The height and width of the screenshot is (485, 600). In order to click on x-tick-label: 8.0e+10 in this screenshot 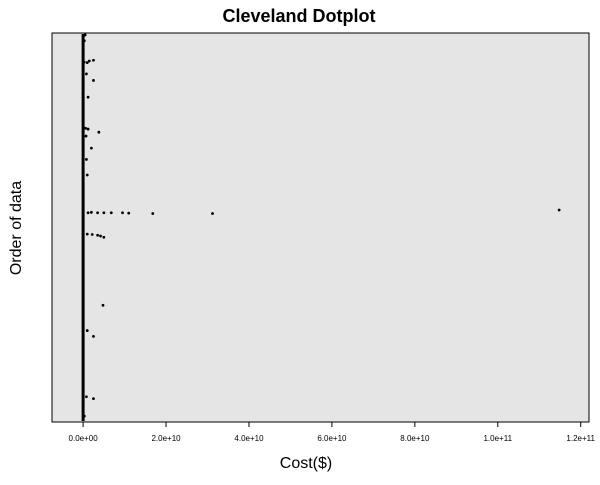, I will do `click(415, 438)`.